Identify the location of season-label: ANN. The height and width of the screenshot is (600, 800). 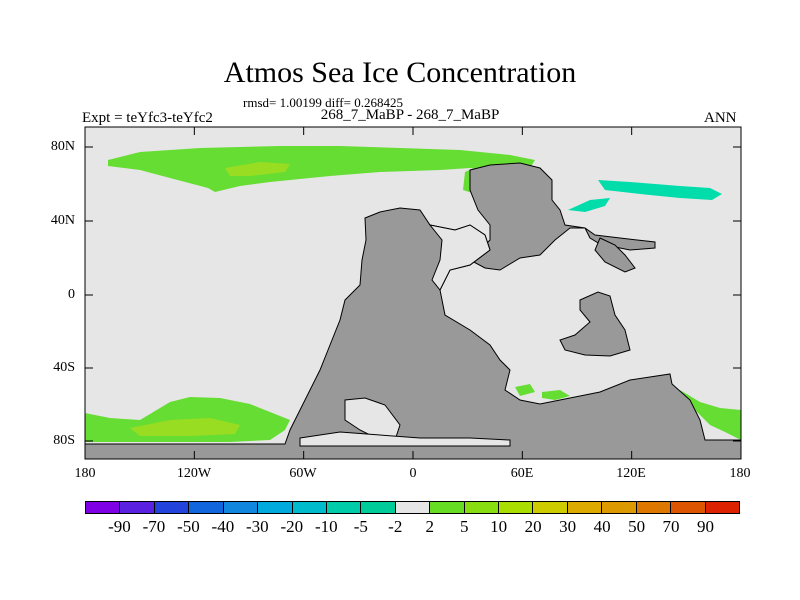
(720, 118).